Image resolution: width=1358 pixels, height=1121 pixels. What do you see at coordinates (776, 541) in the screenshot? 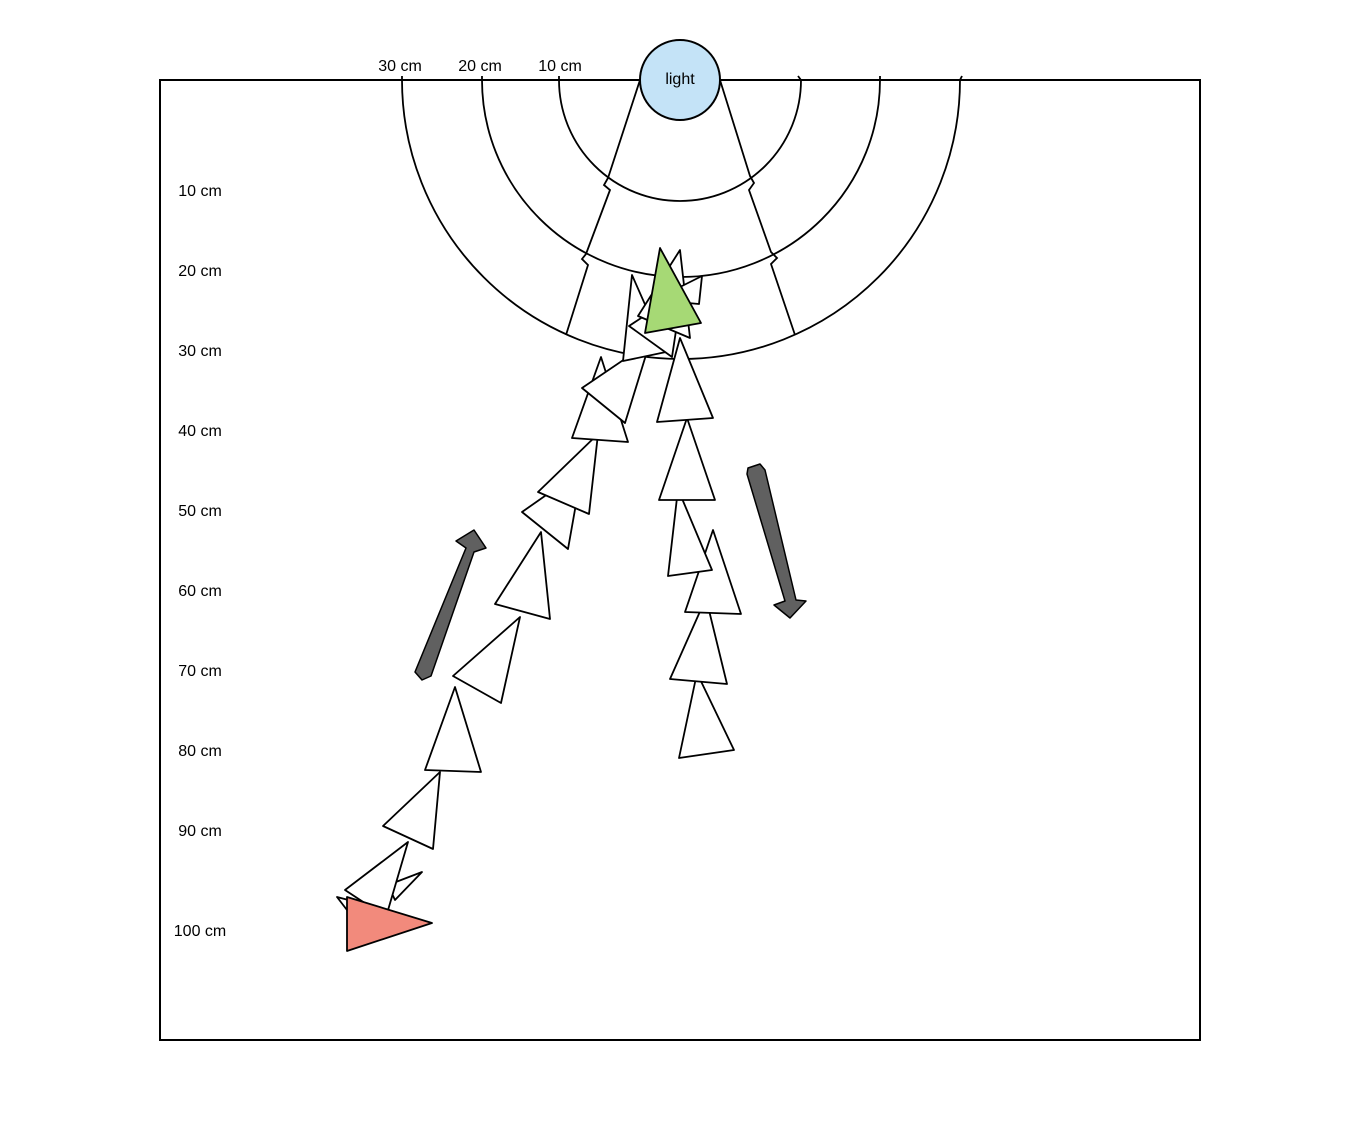
I see `direction-arrow-down` at bounding box center [776, 541].